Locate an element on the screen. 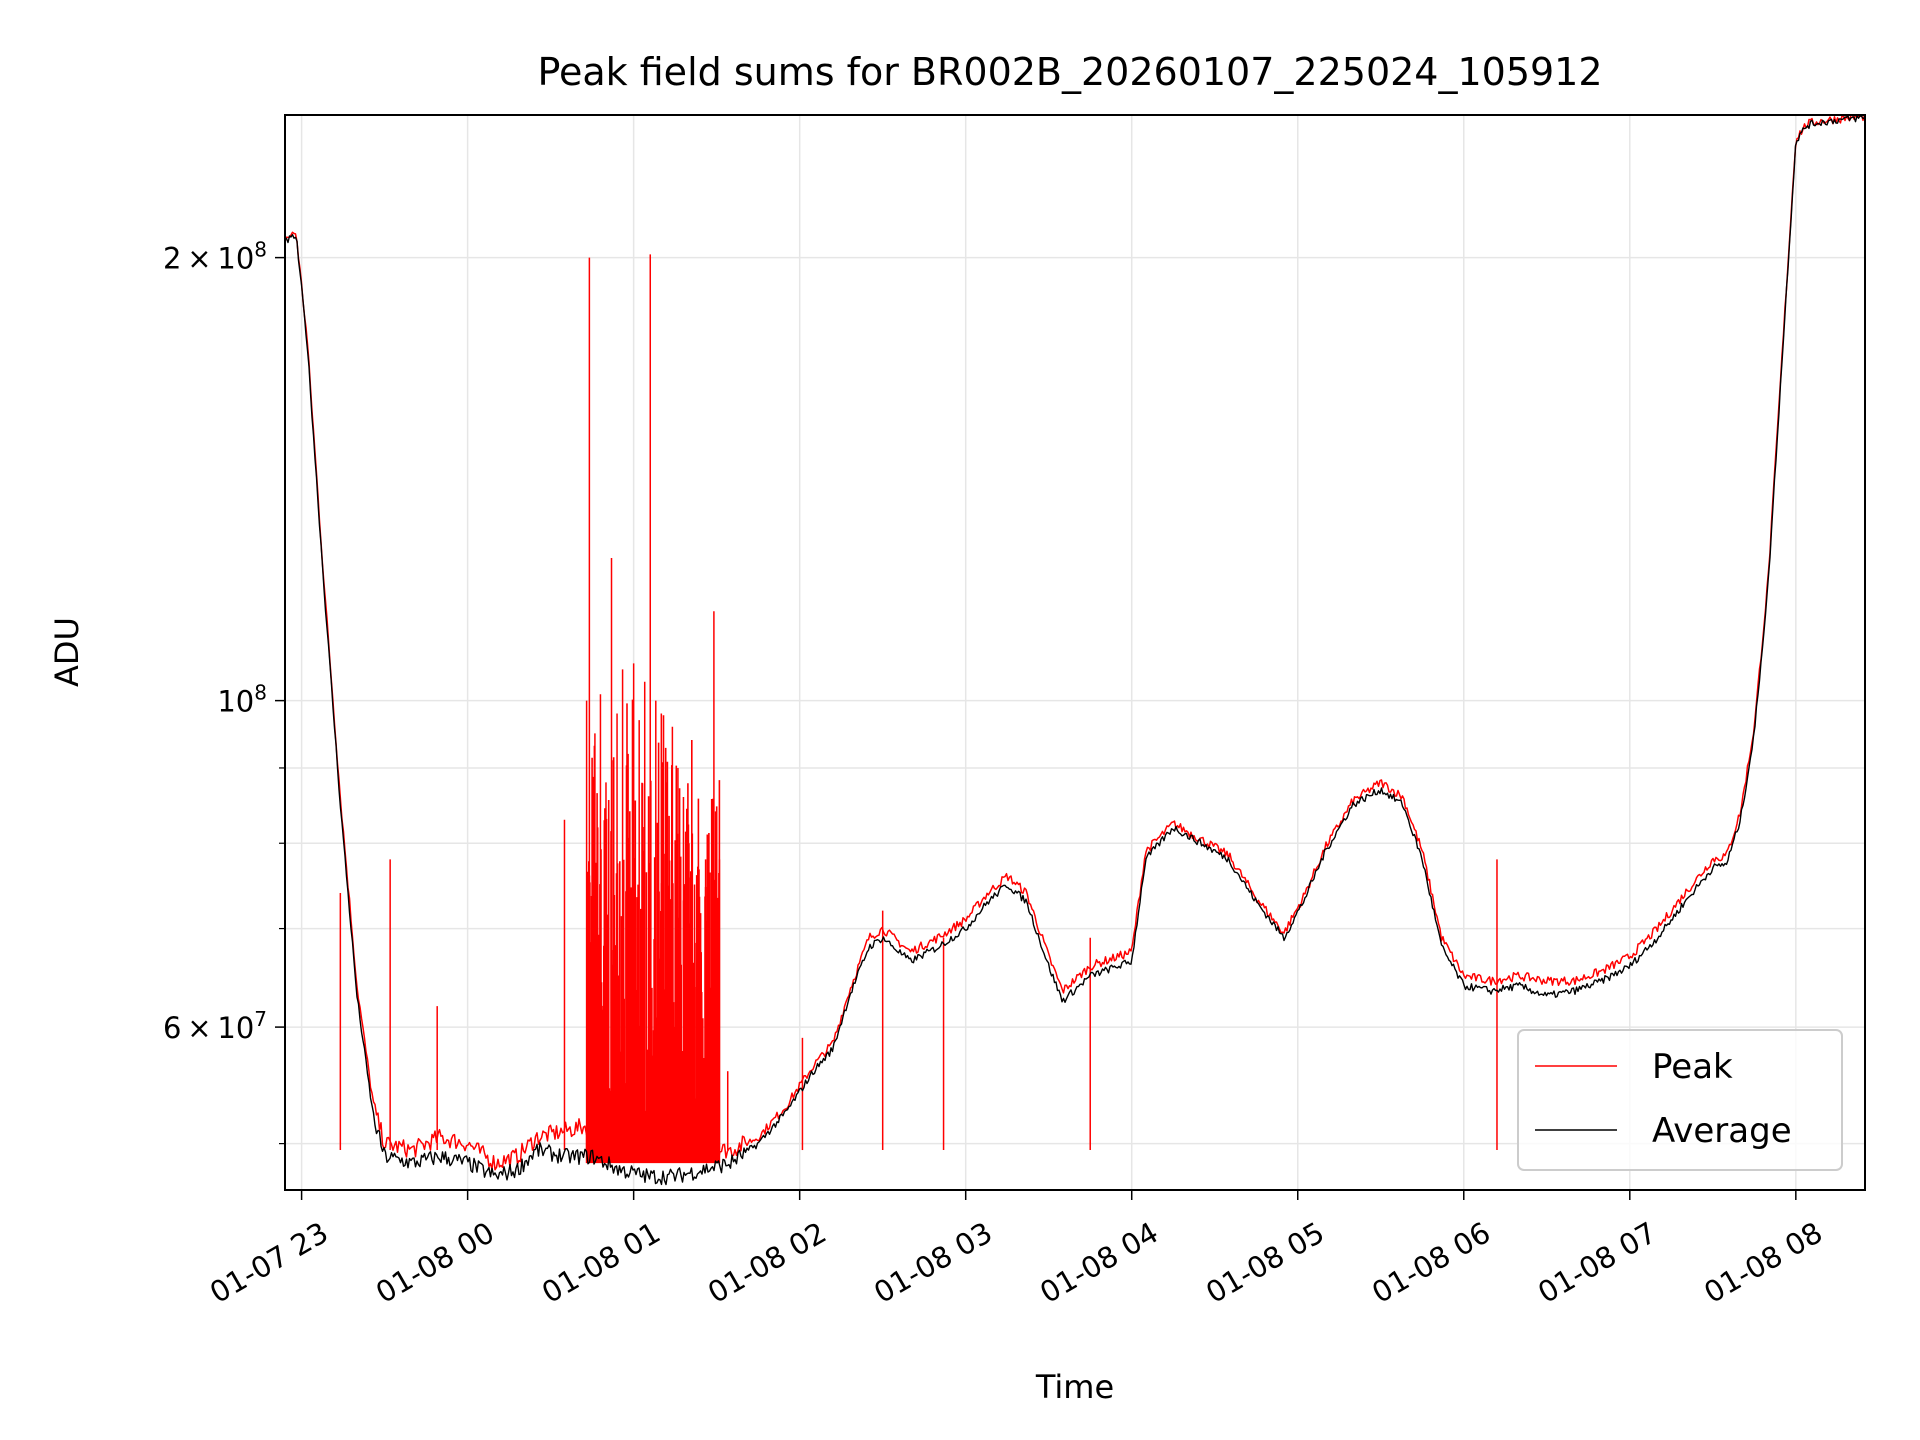 This screenshot has height=1440, width=1920. legend: Peak Average is located at coordinates (1680, 1100).